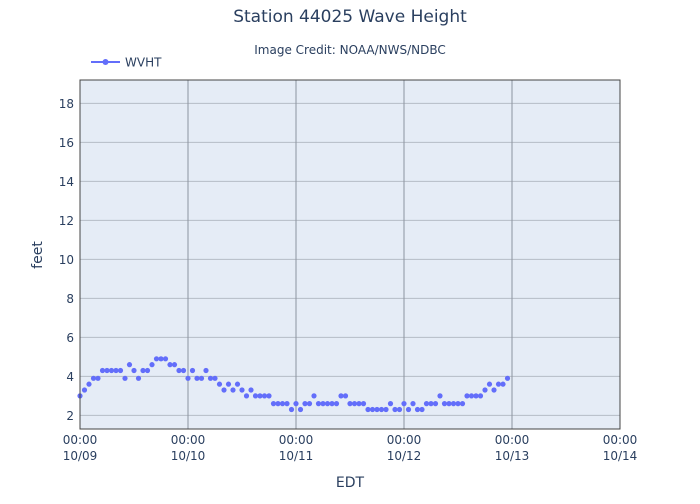  Describe the element at coordinates (188, 440) in the screenshot. I see `x-tick-time-1: 00:00` at that location.